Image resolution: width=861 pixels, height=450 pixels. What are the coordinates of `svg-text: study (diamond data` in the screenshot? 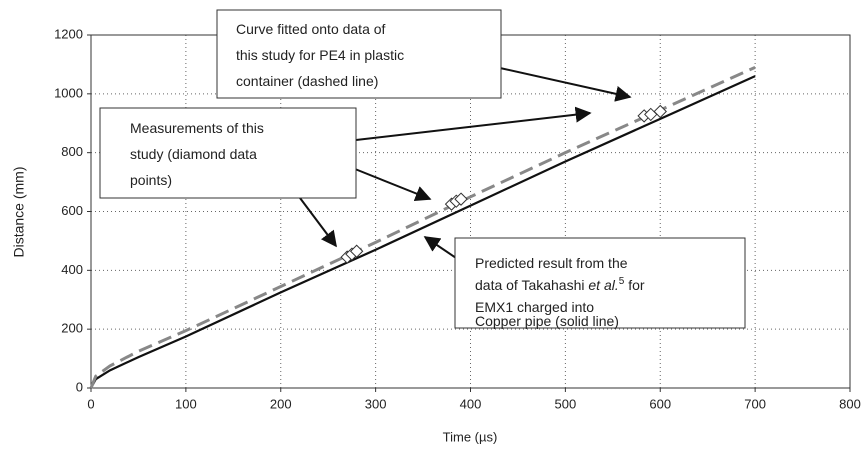 It's located at (193, 154).